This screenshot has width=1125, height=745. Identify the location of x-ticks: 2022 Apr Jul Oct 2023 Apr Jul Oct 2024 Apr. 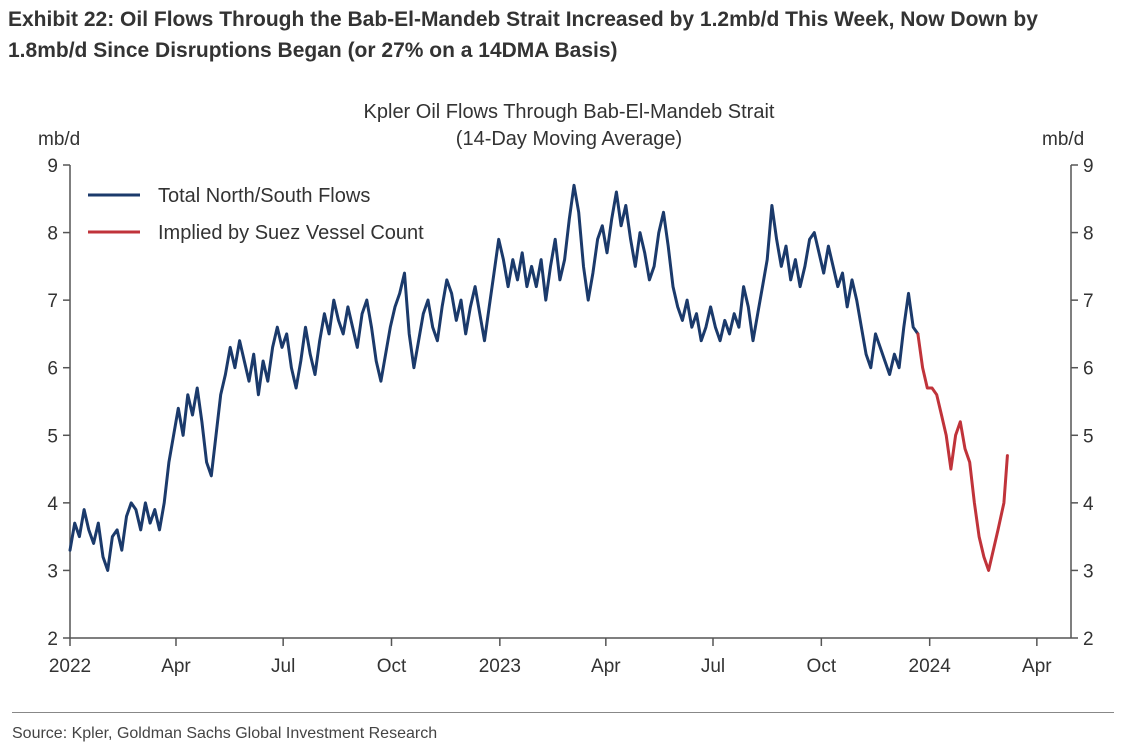
(550, 657).